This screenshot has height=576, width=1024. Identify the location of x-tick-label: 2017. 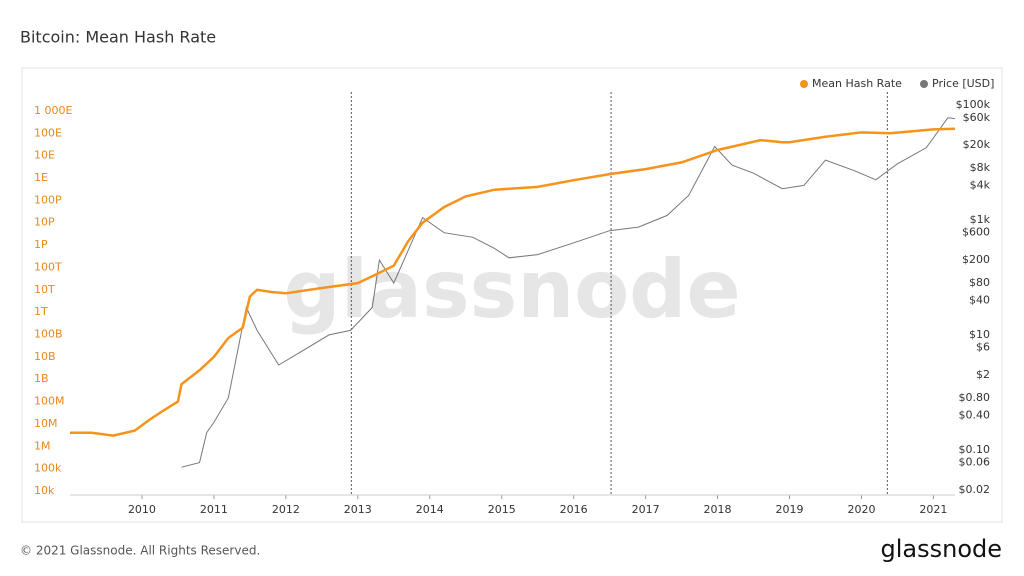
(646, 509).